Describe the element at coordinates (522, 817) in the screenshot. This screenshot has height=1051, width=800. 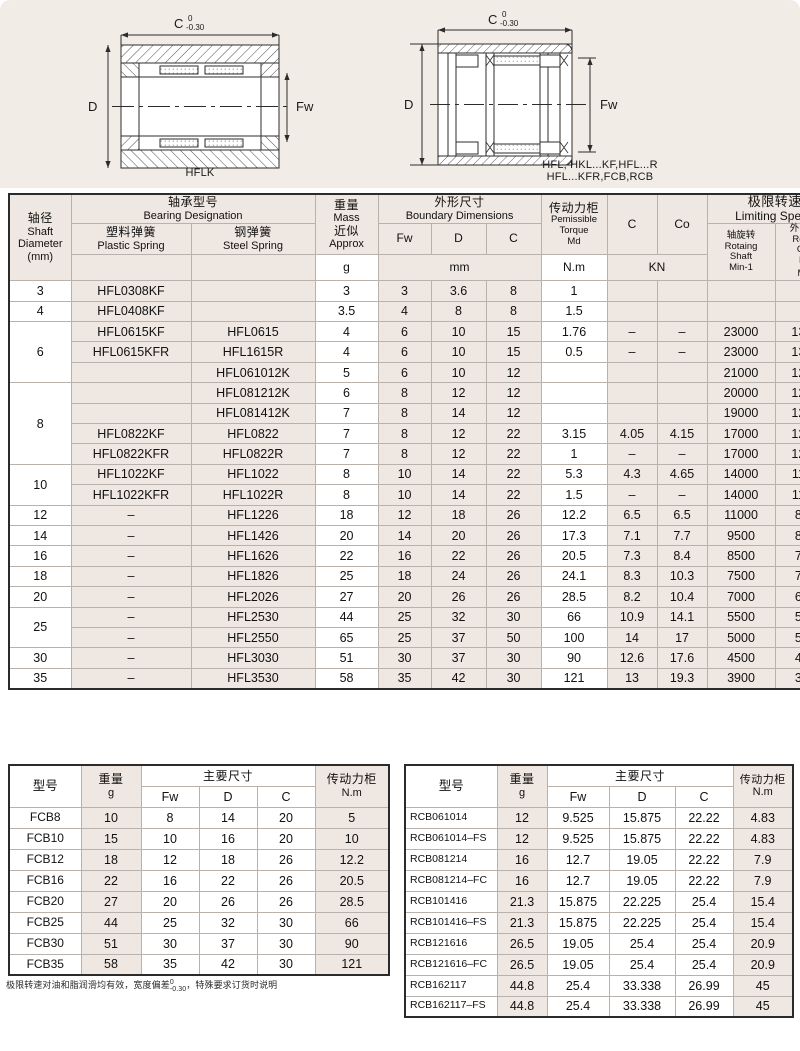
I see `rcb-cell-mass: 12` at that location.